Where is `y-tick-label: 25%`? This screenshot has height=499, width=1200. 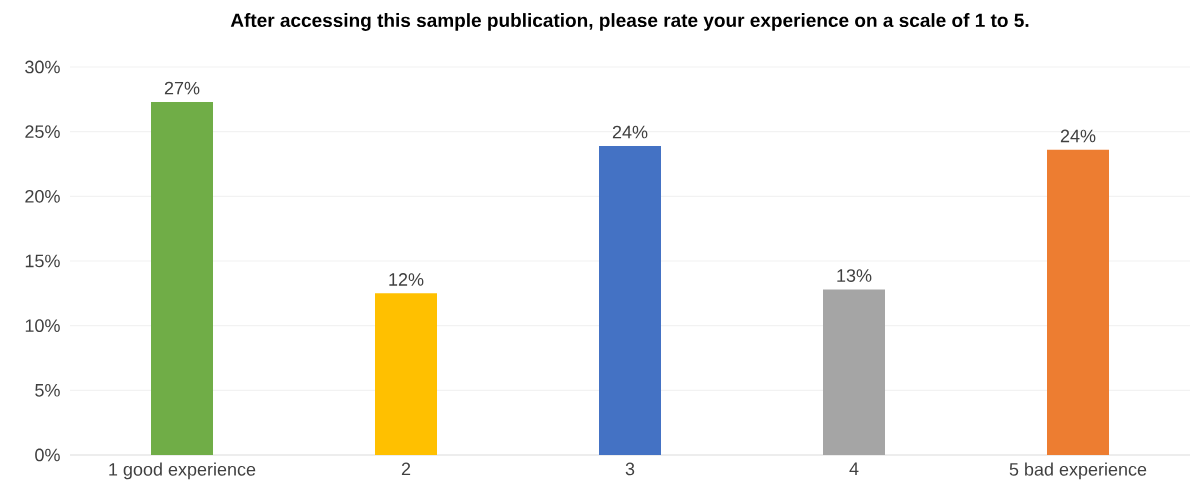
y-tick-label: 25% is located at coordinates (42, 132).